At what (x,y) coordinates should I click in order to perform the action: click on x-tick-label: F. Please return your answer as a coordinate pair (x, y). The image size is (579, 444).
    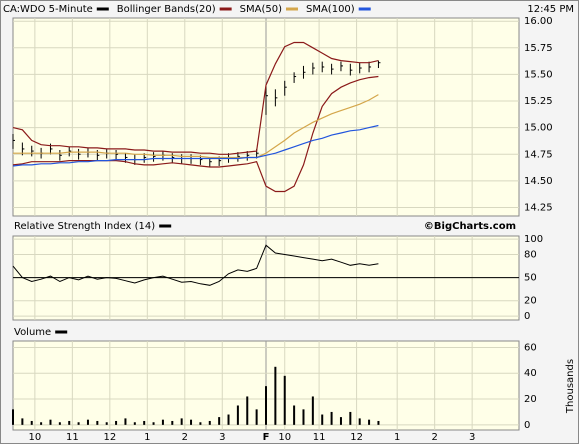
    Looking at the image, I should click on (266, 437).